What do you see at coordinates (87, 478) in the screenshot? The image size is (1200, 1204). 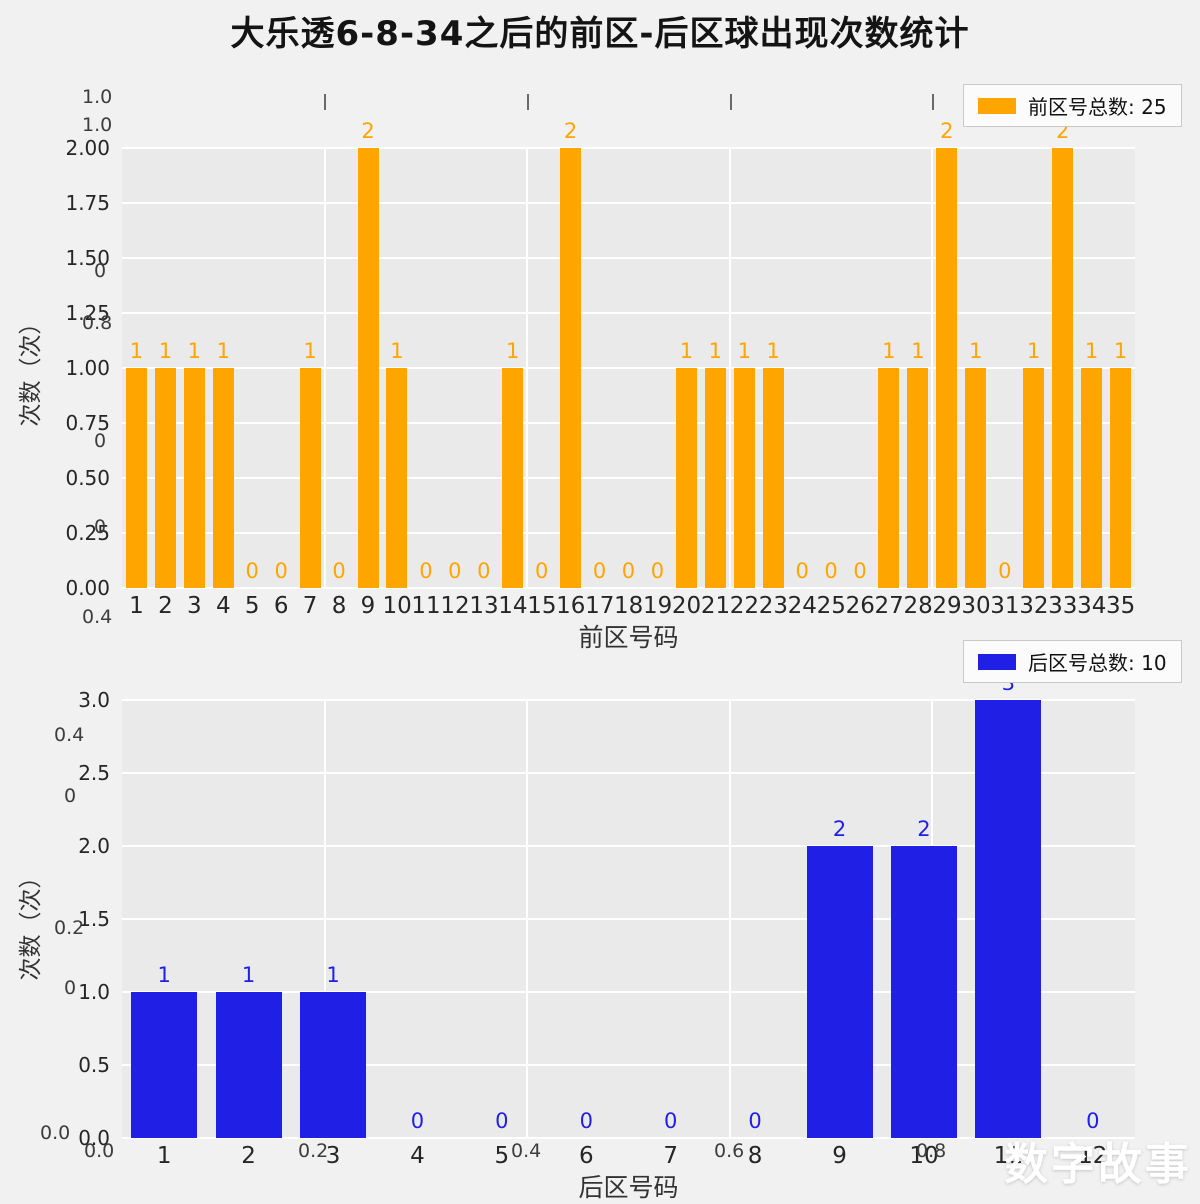 I see `y-tick-label: 0.50` at bounding box center [87, 478].